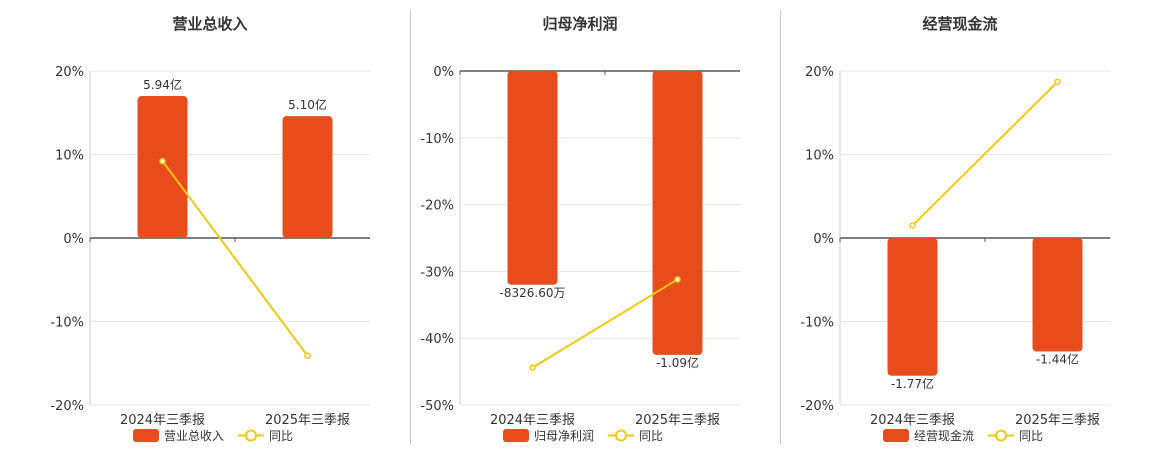 The width and height of the screenshot is (1160, 450). I want to click on chart-title: 经营现金流, so click(959, 24).